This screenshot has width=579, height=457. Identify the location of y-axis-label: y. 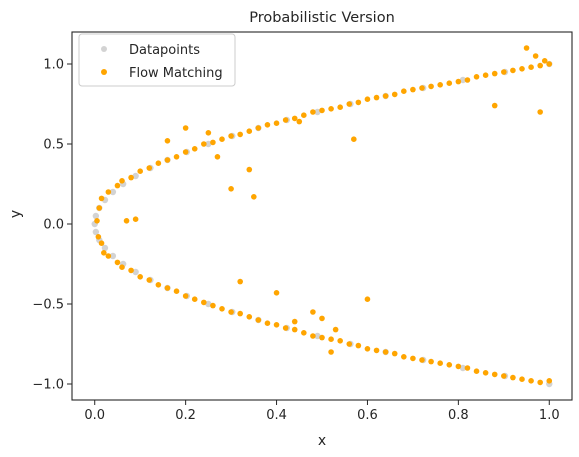
(16, 214).